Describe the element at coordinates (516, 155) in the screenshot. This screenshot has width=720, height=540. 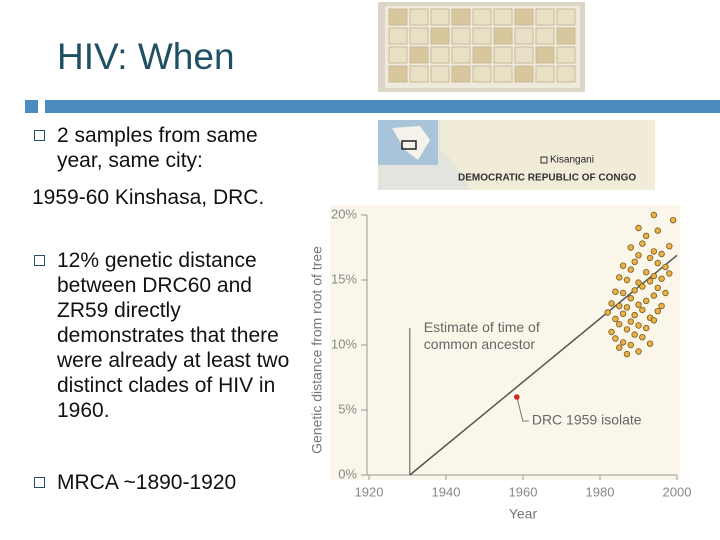
I see `map: Kisangani DEMOCRATIC REPUBLIC OF CONGO` at that location.